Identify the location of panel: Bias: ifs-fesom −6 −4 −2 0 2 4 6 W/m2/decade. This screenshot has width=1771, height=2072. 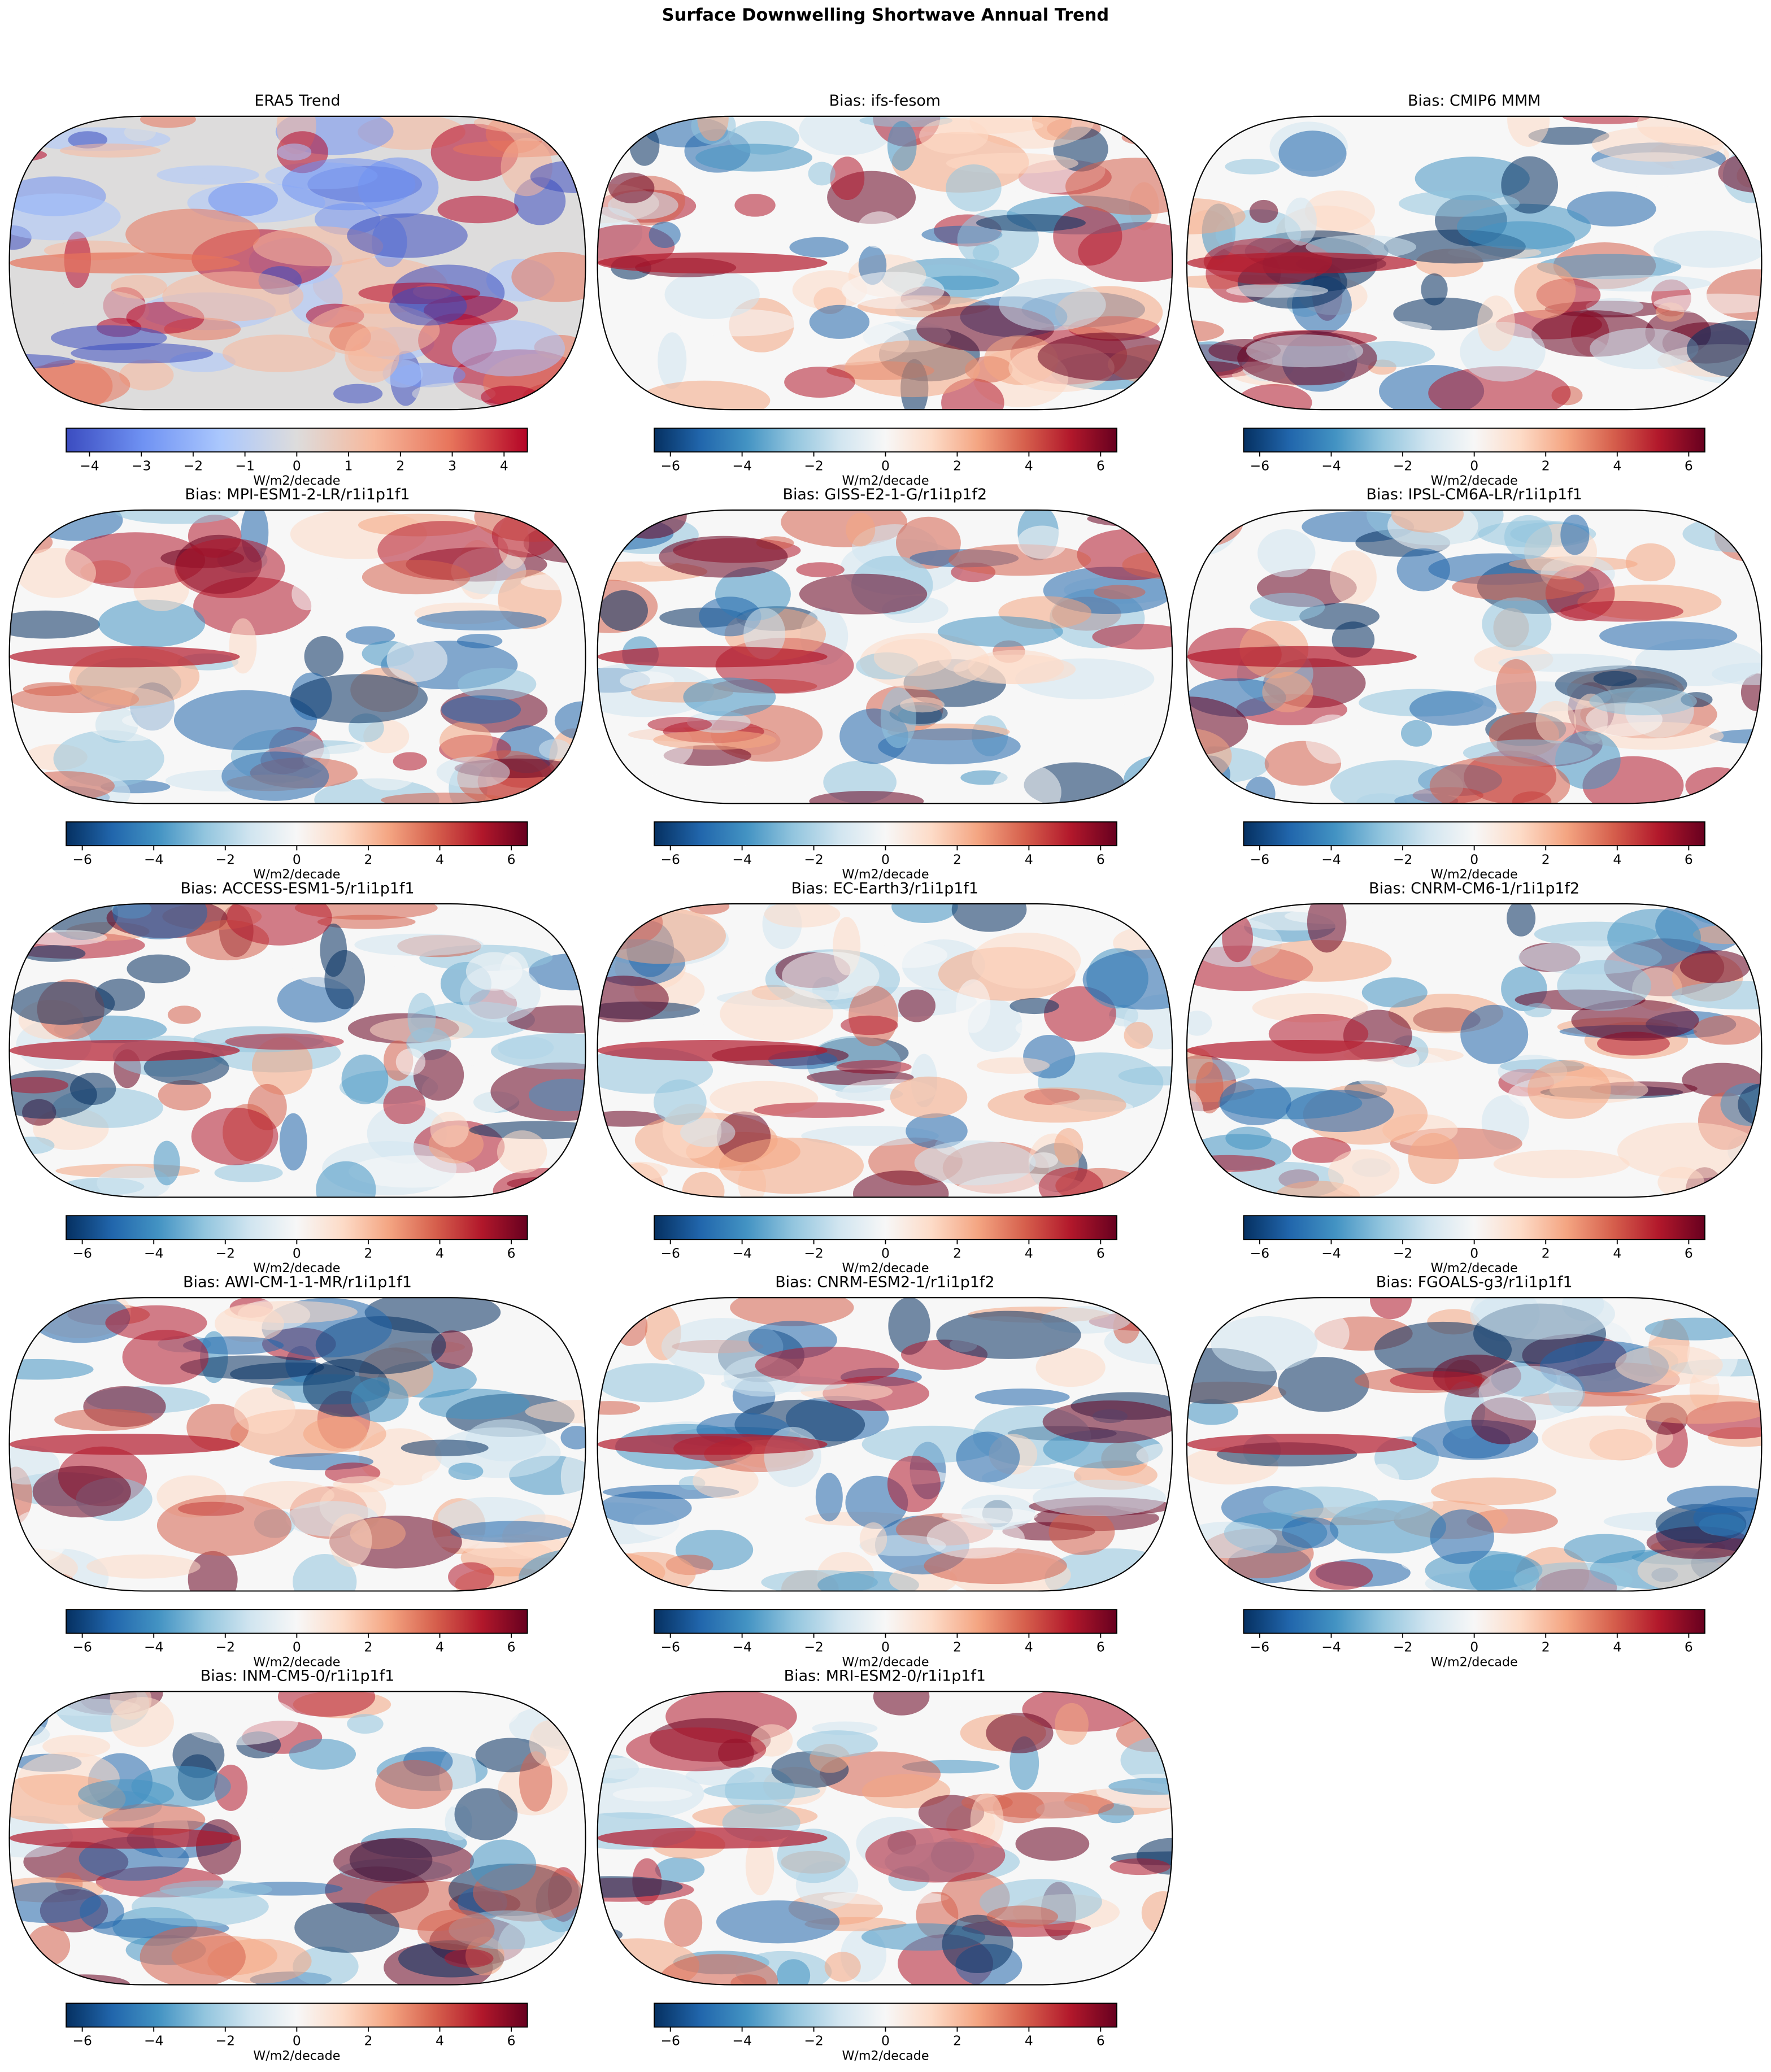
(885, 290).